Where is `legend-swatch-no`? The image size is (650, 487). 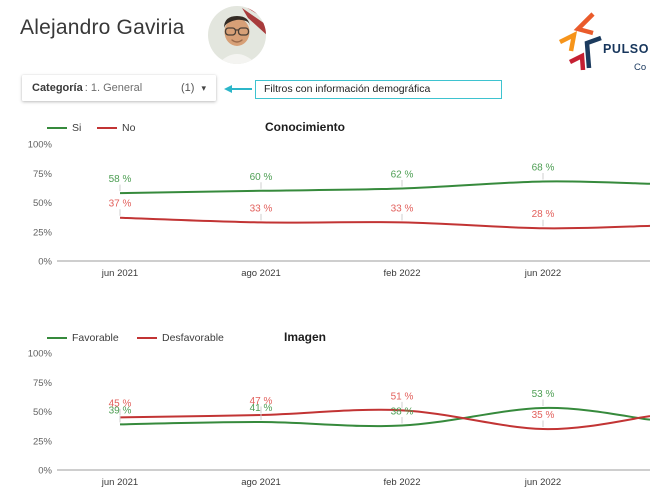
legend-swatch-no is located at coordinates (107, 128).